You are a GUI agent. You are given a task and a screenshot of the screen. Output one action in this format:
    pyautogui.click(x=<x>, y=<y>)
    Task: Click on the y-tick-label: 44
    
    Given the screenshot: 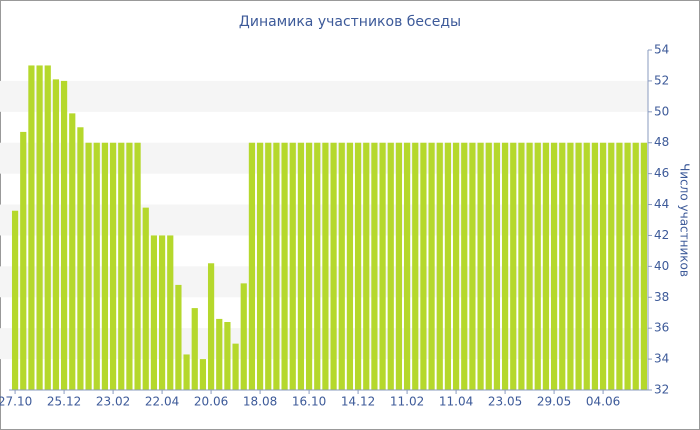 What is the action you would take?
    pyautogui.click(x=661, y=204)
    